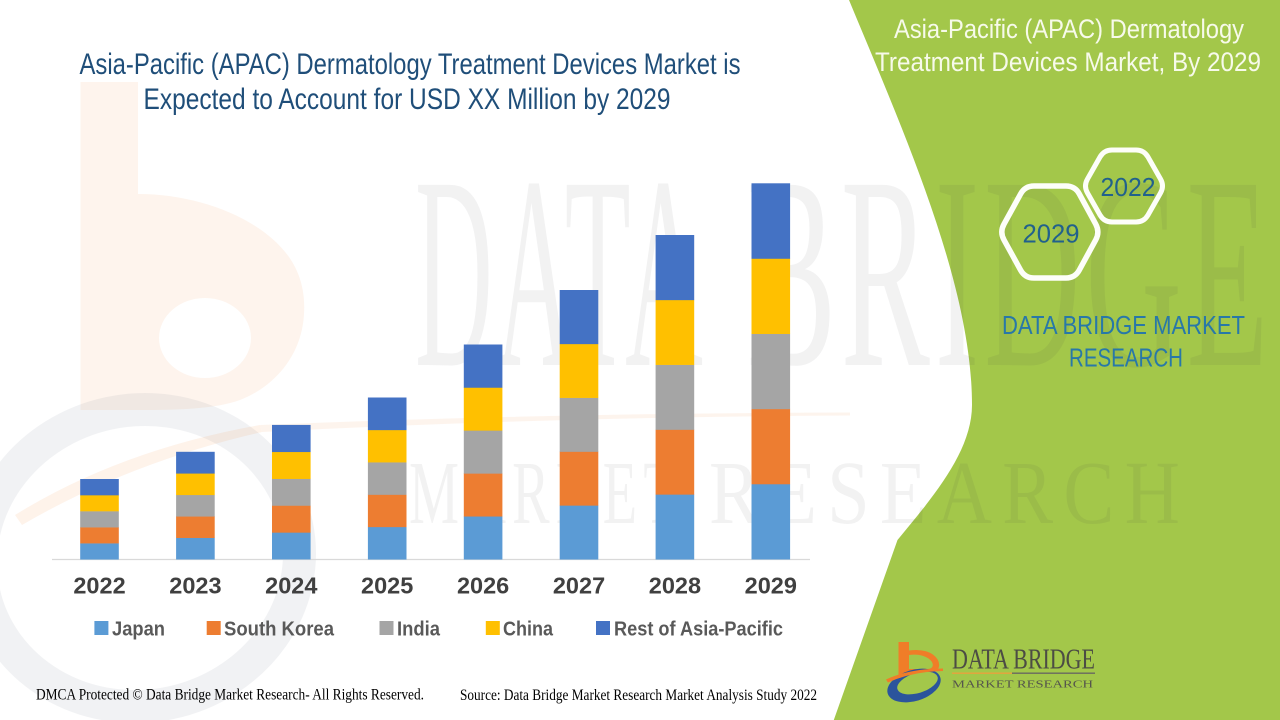 This screenshot has height=720, width=1280. What do you see at coordinates (560, 273) in the screenshot?
I see `svg-text: DATA` at bounding box center [560, 273].